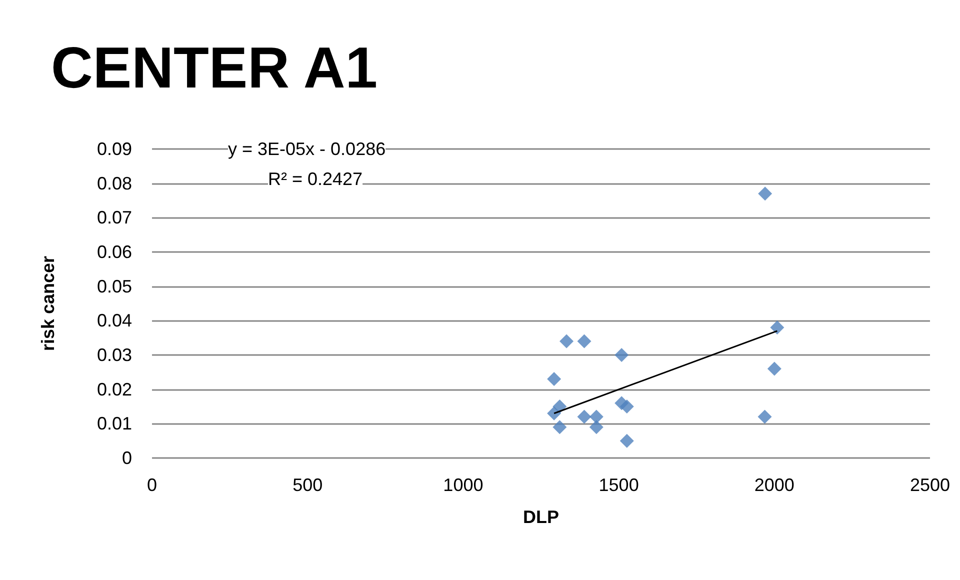  I want to click on x-tick-label: 500, so click(307, 485).